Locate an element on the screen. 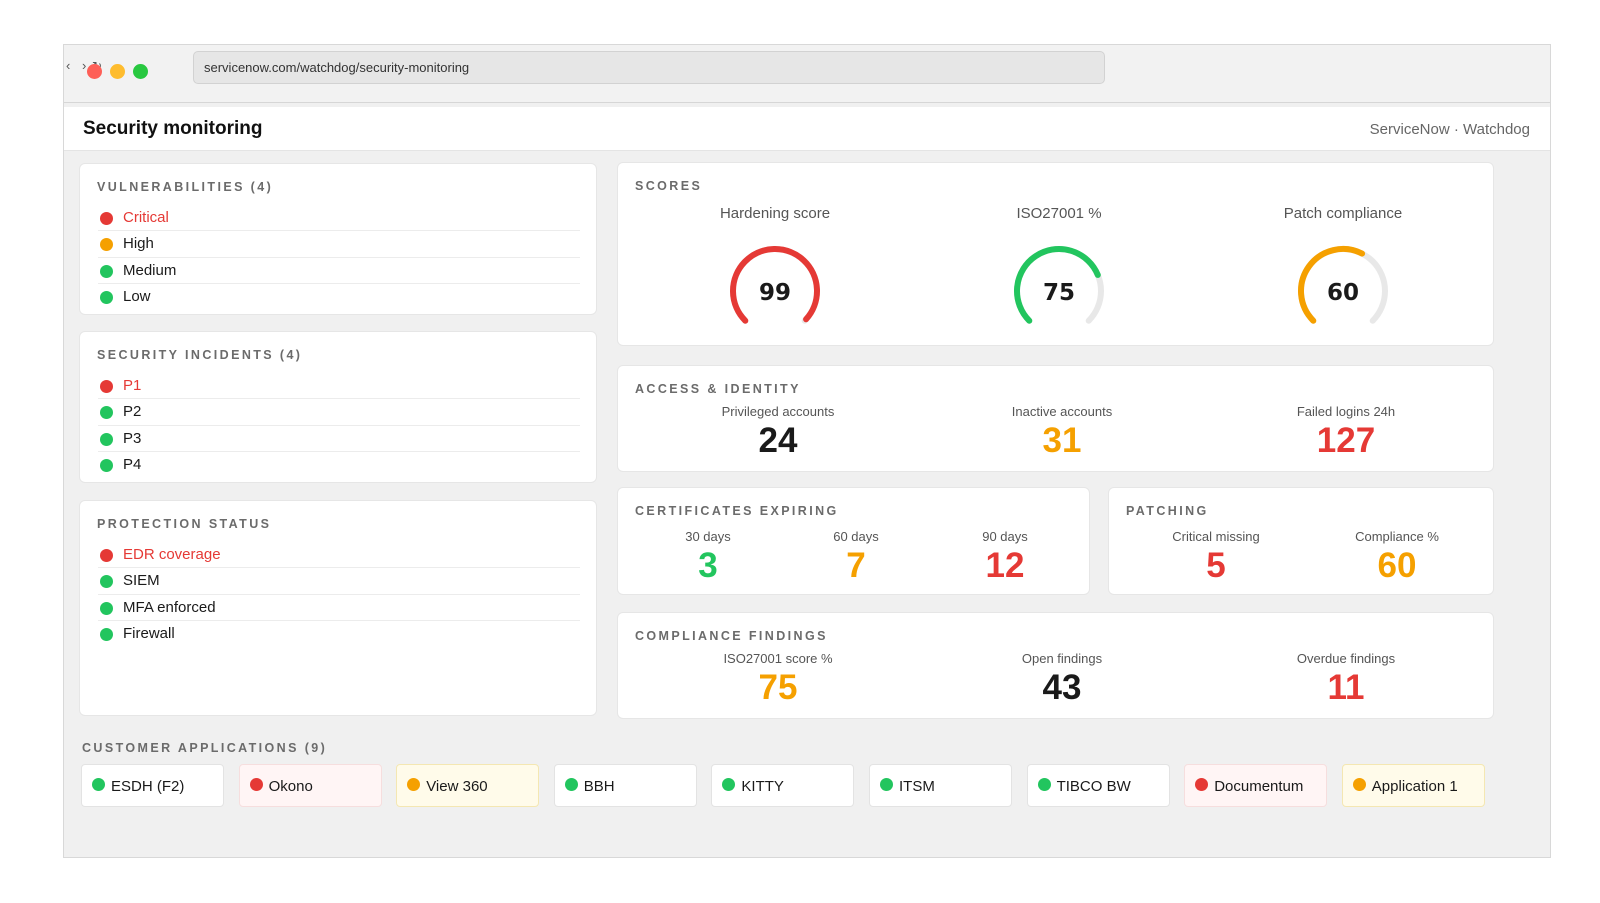 The image size is (1600, 903). status-label: Critical is located at coordinates (146, 217).